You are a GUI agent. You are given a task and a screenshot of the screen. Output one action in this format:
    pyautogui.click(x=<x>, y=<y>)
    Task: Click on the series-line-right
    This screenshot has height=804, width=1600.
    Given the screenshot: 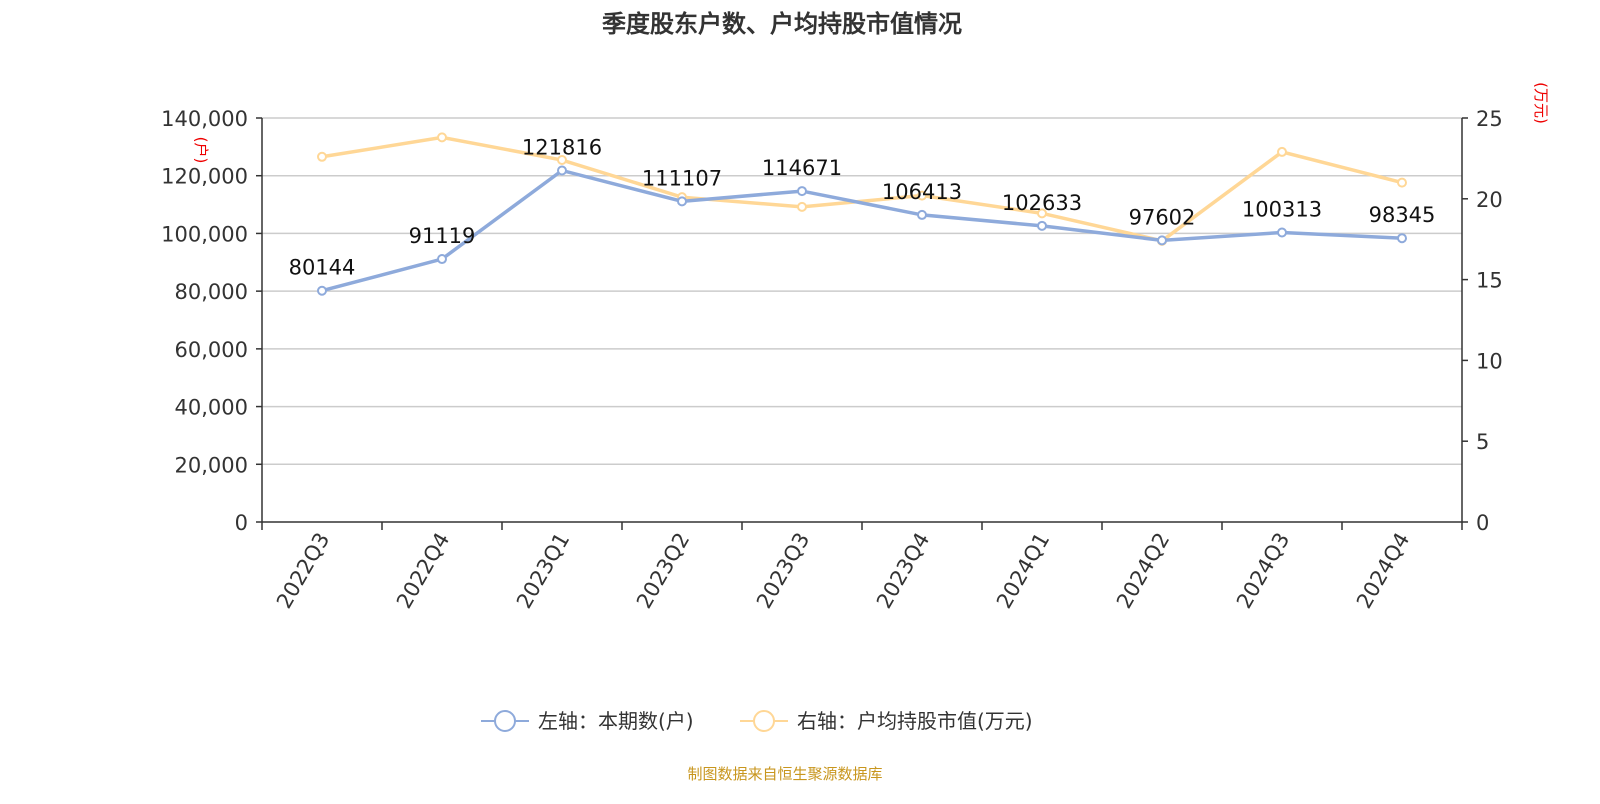 What is the action you would take?
    pyautogui.click(x=862, y=189)
    